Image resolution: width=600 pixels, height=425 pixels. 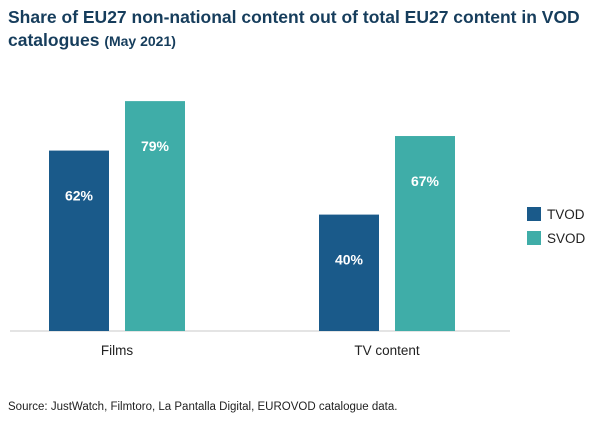 I want to click on legend-swatch-tvod, so click(x=534, y=214).